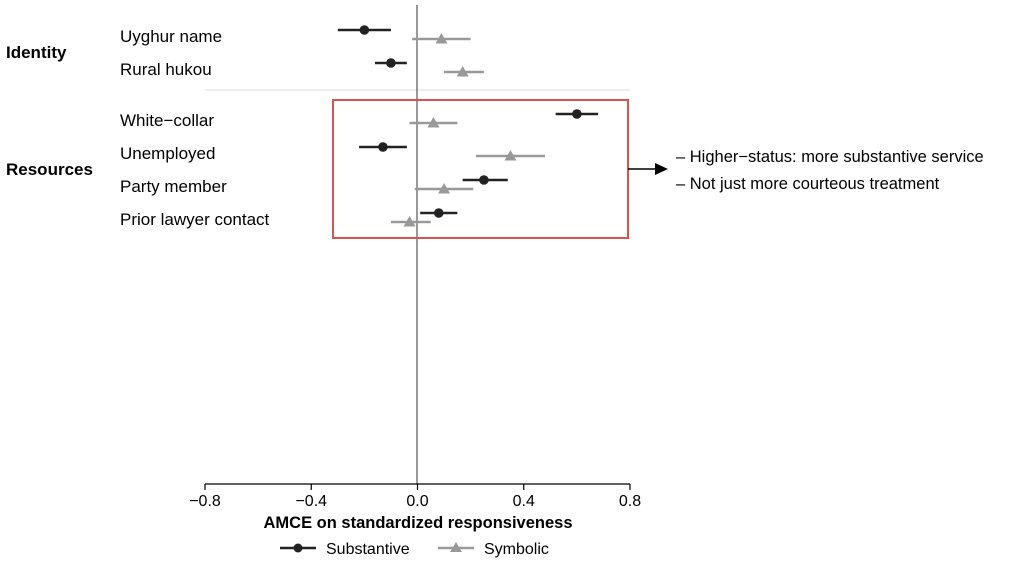  What do you see at coordinates (166, 69) in the screenshot?
I see `row-label-rural-hukou: Rural hukou` at bounding box center [166, 69].